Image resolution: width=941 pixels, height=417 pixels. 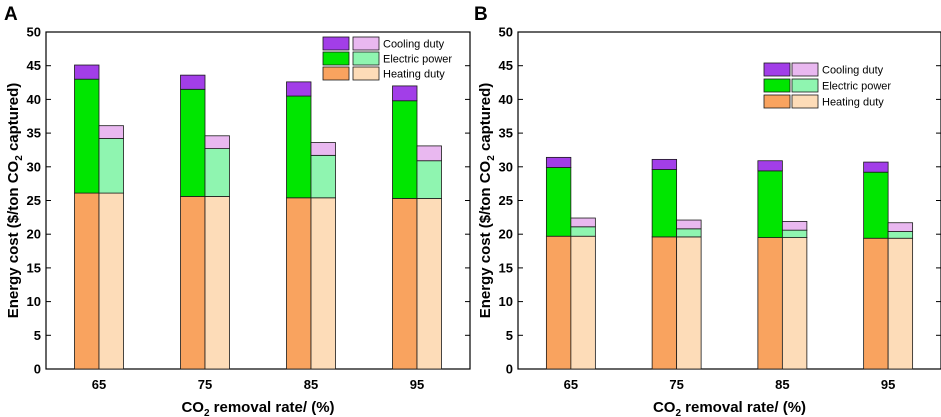 What do you see at coordinates (506, 200) in the screenshot?
I see `y-tick-label: 25` at bounding box center [506, 200].